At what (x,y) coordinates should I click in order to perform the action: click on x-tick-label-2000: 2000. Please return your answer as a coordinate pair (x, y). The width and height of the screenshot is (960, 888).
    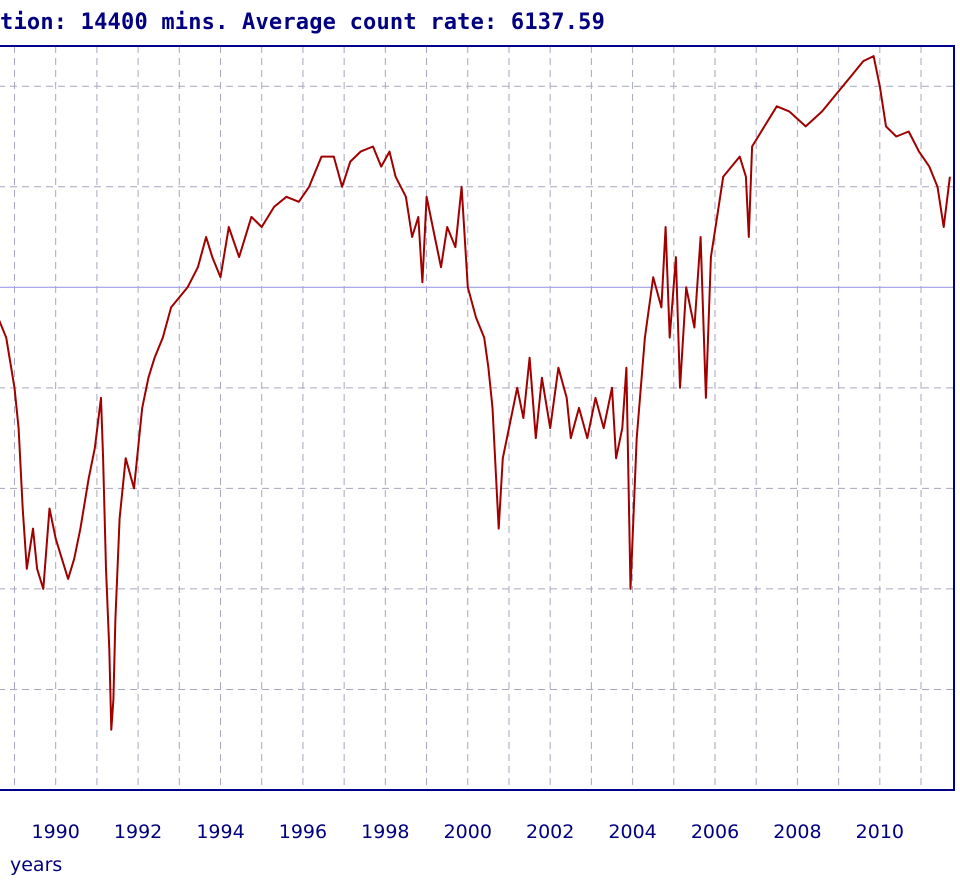
    Looking at the image, I should click on (468, 832).